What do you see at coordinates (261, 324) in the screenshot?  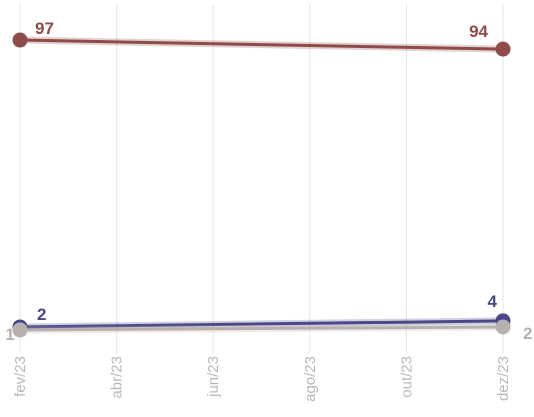 I see `series-1-line` at bounding box center [261, 324].